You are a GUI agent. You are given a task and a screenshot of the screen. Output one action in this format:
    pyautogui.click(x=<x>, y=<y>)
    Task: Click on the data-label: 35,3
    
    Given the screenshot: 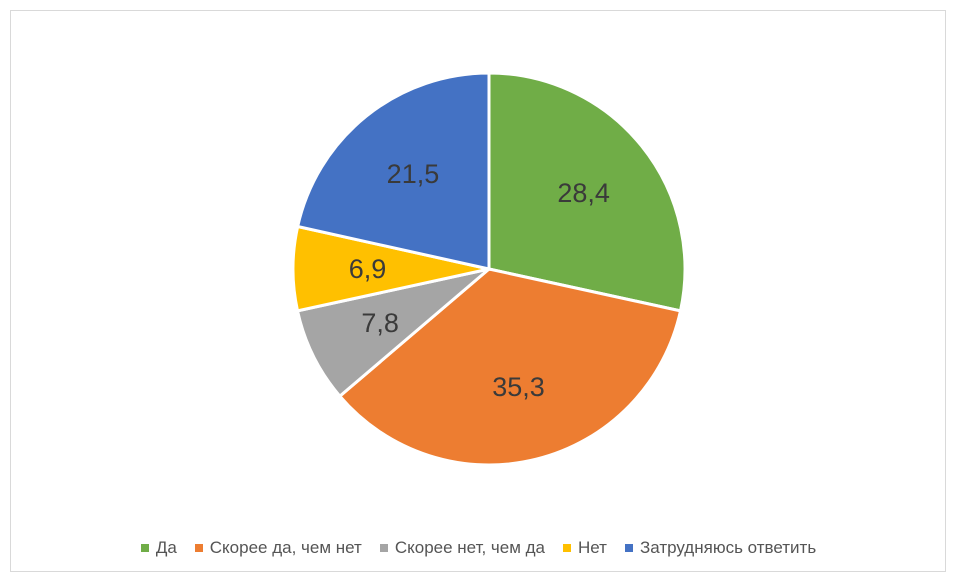 What is the action you would take?
    pyautogui.click(x=518, y=387)
    